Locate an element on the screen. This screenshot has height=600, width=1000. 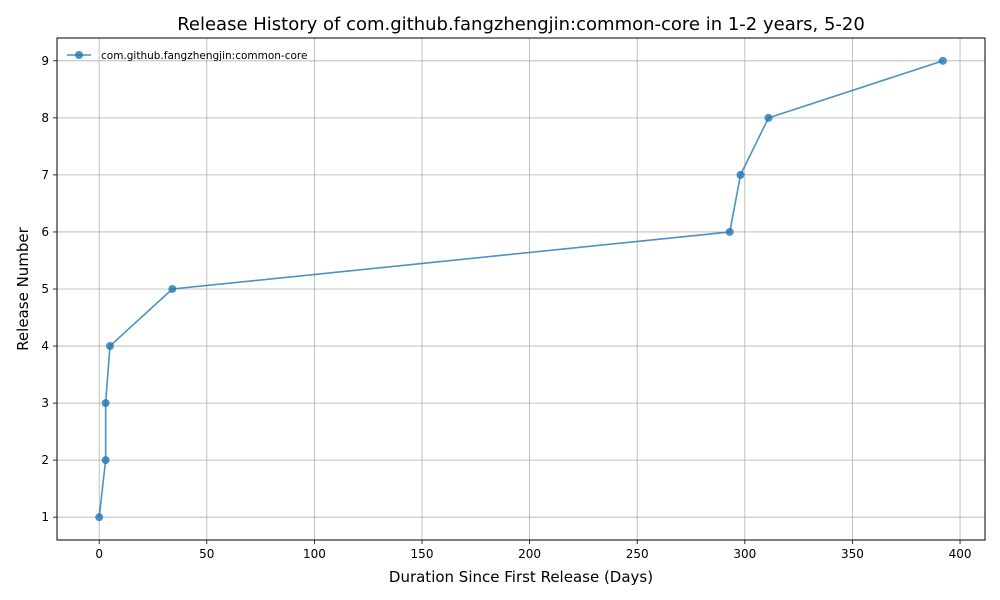
x-tick-label: 100 is located at coordinates (314, 554).